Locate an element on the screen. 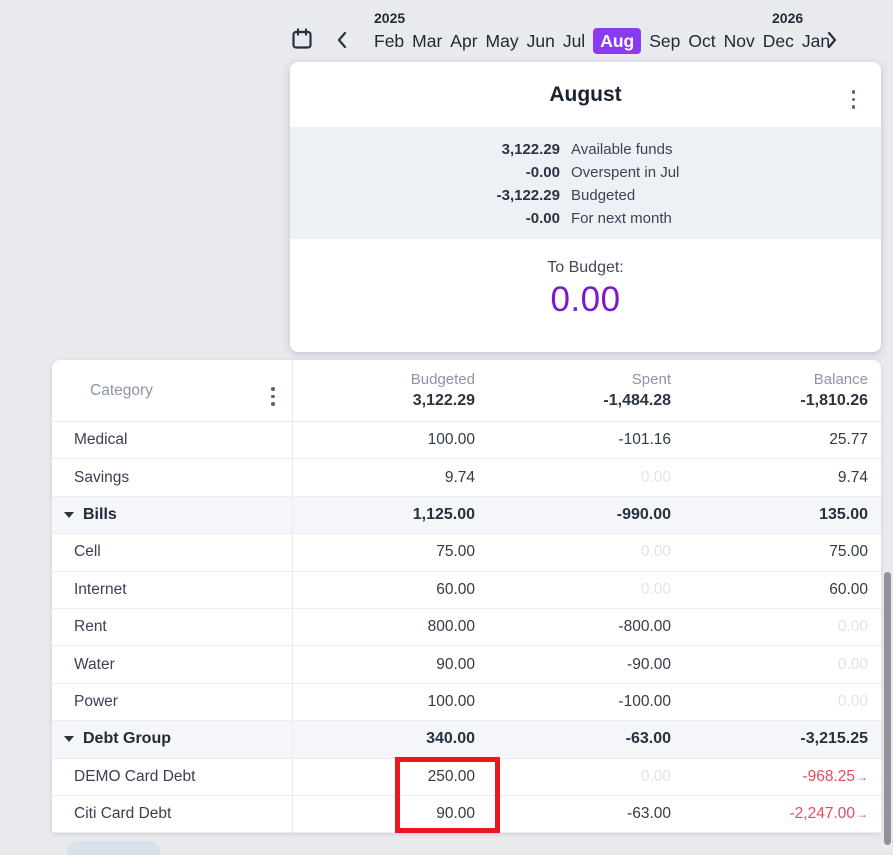  category-name: Water is located at coordinates (94, 664).